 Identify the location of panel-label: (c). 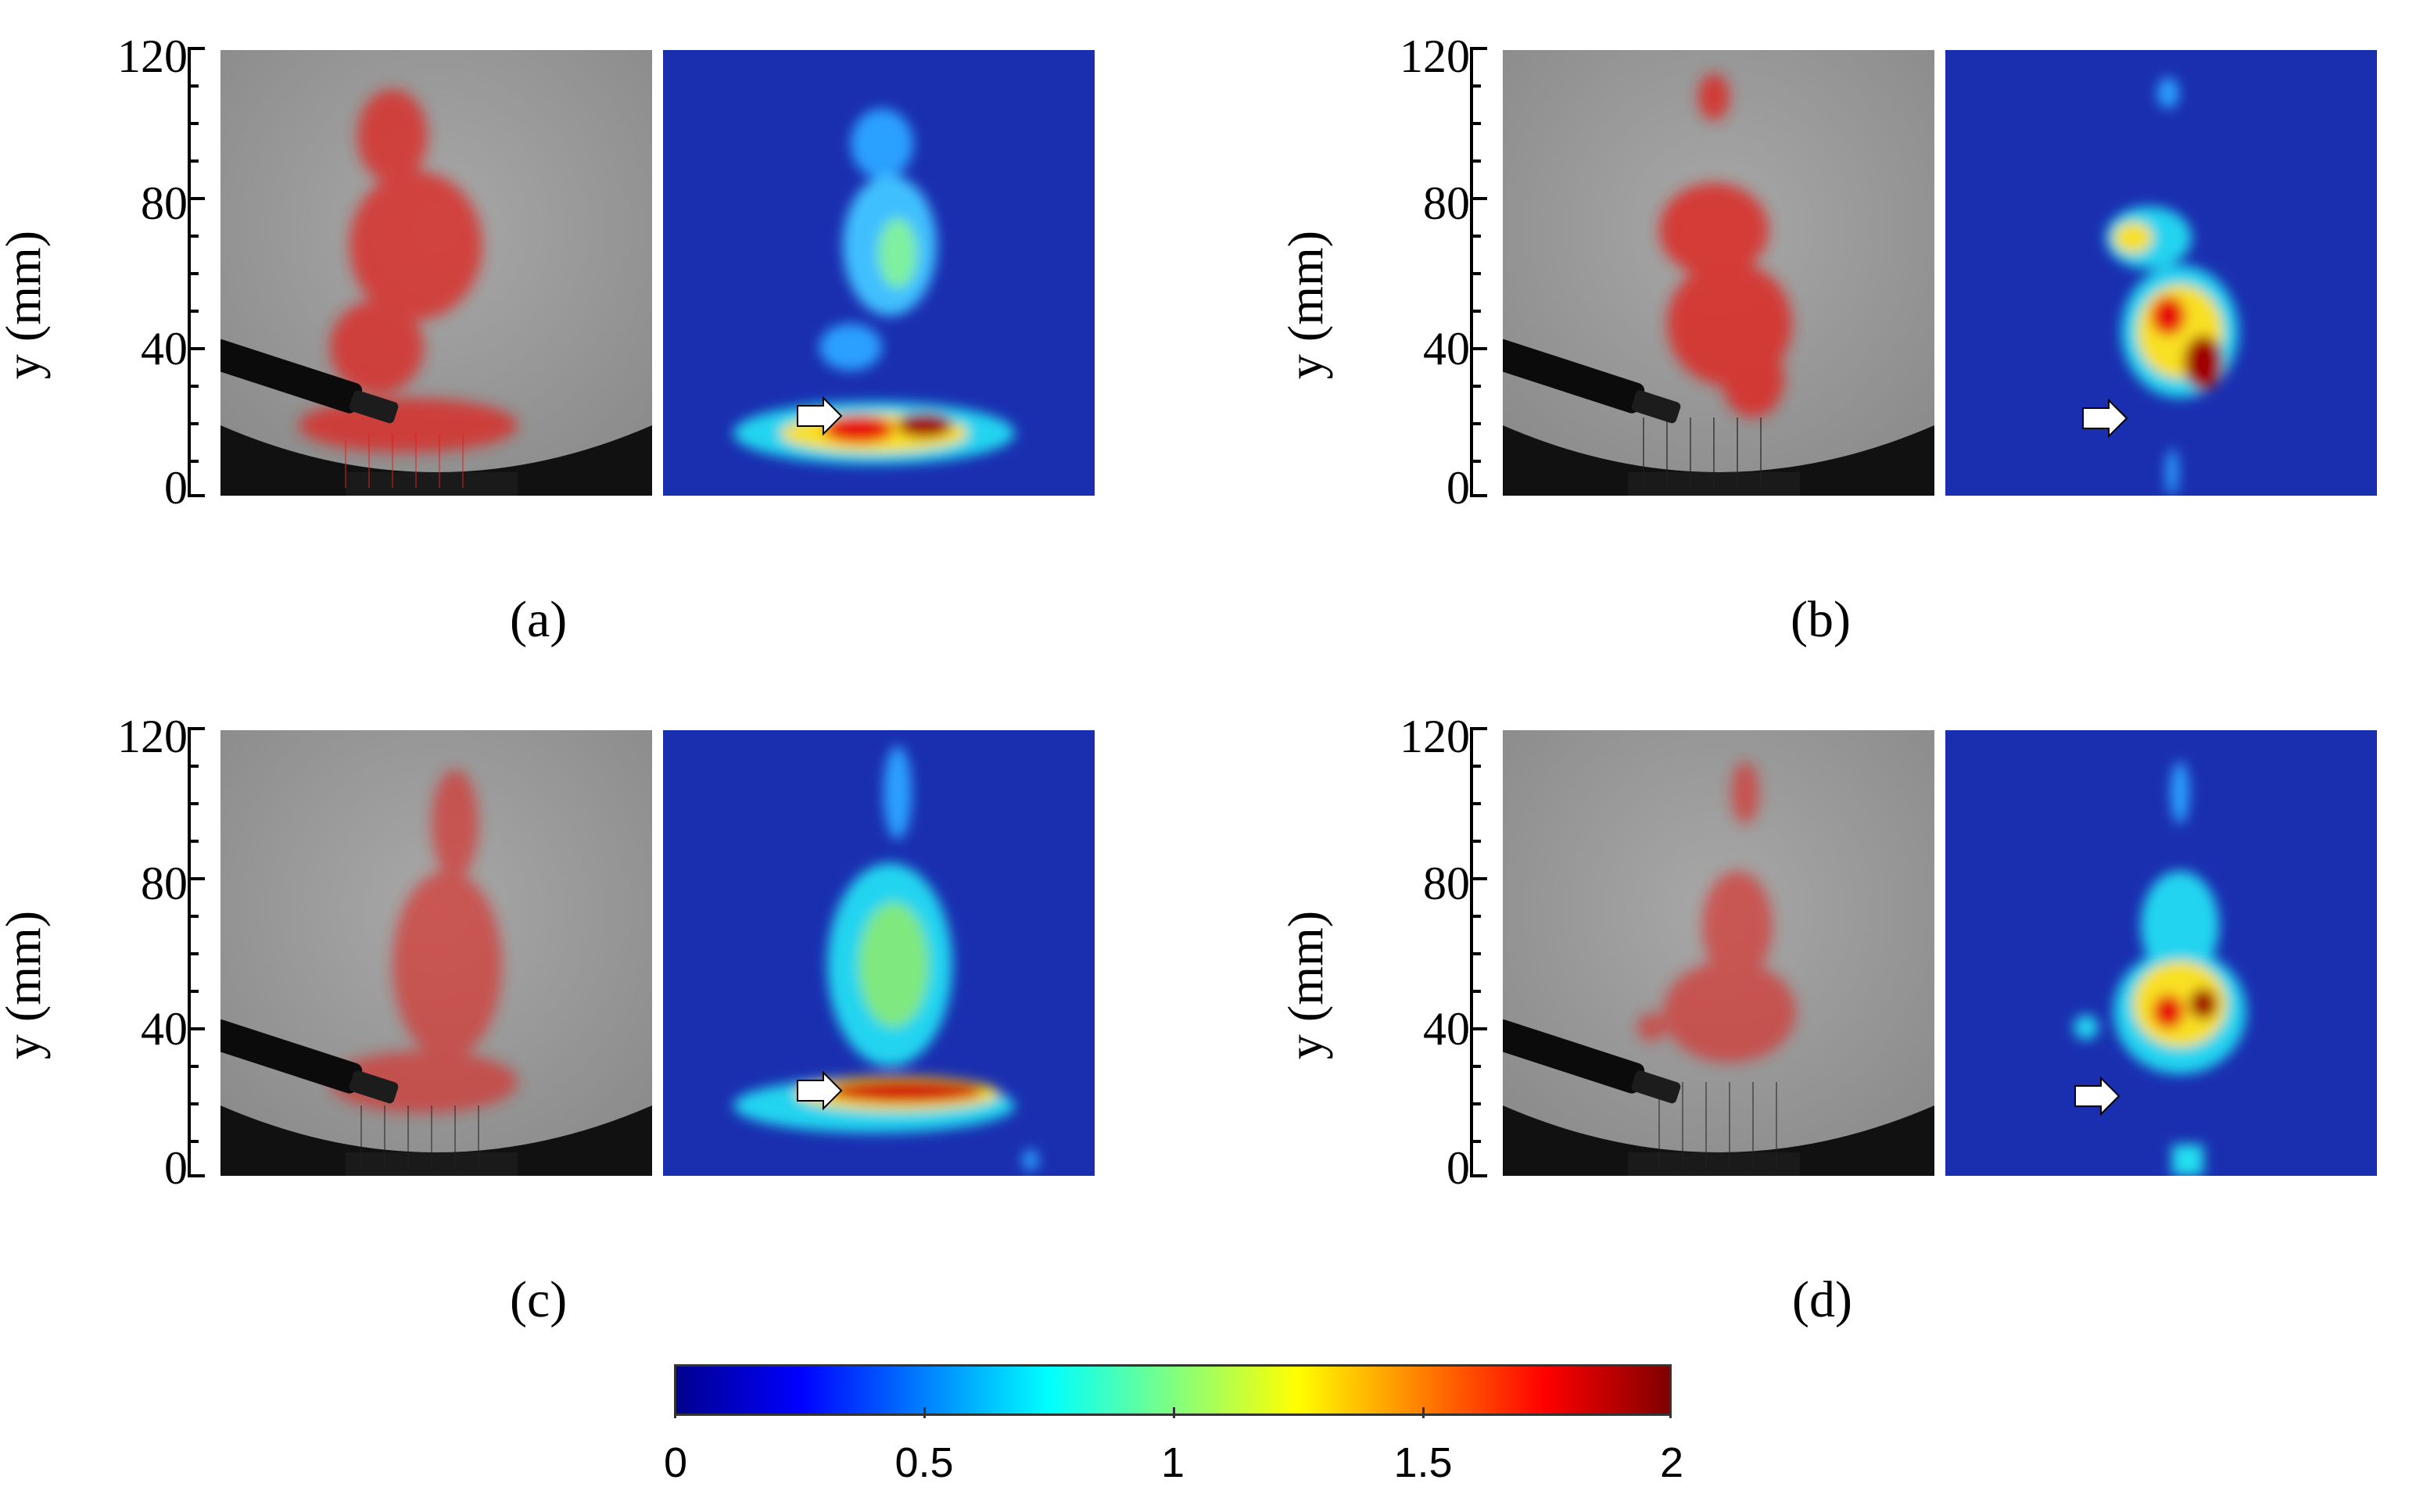
(539, 1299).